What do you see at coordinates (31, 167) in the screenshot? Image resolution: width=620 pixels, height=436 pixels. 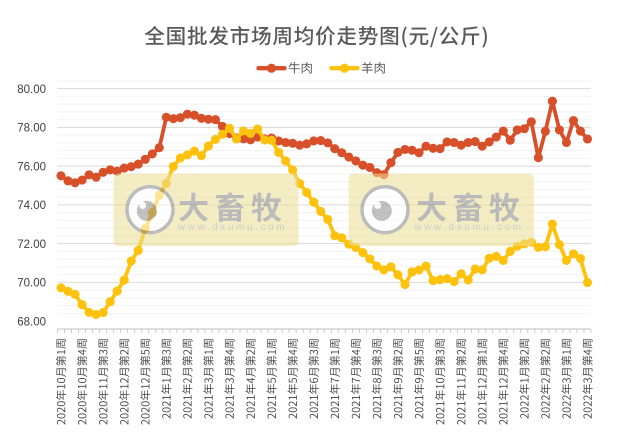 I see `svg-text: 76.00` at bounding box center [31, 167].